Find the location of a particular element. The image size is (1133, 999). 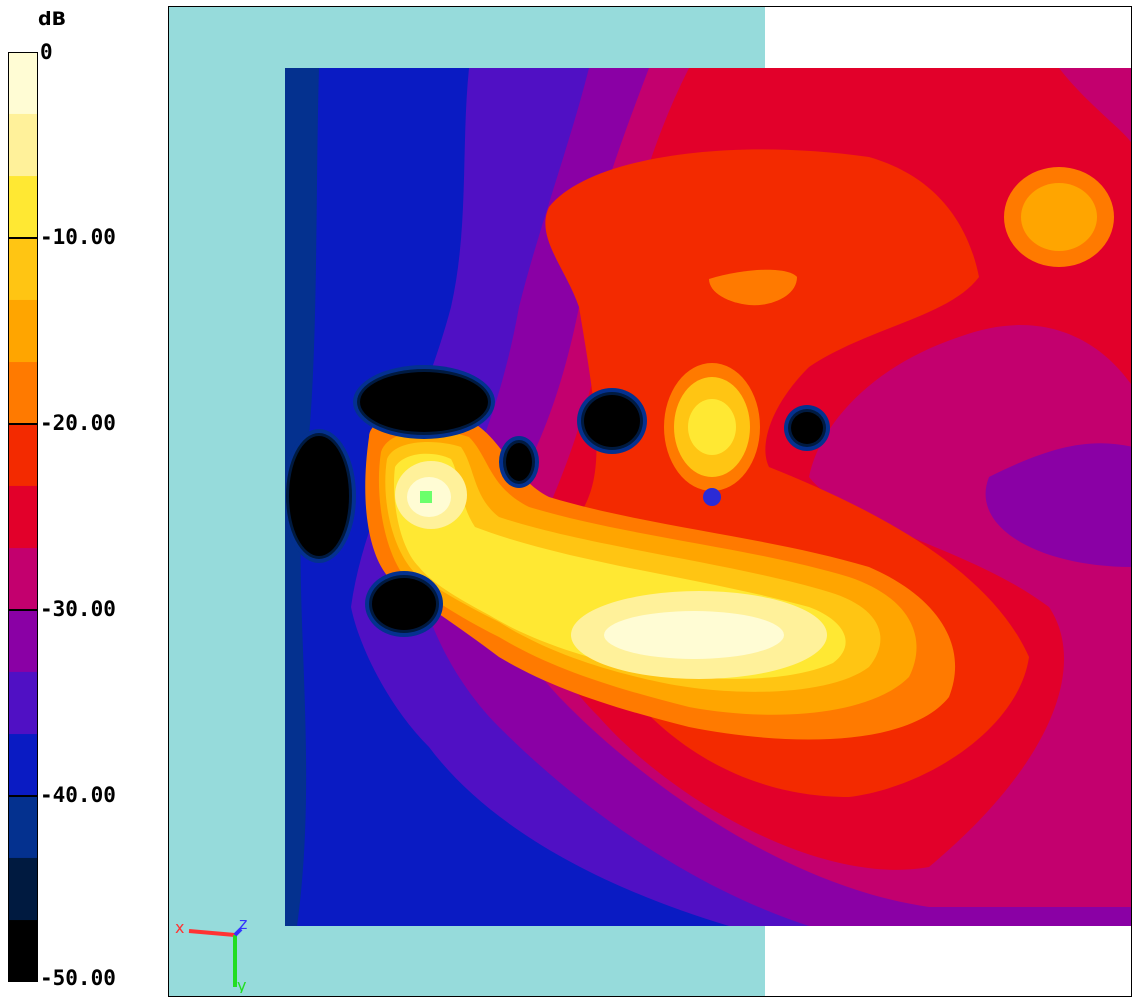

legend-unit-label: dB is located at coordinates (52, 19).